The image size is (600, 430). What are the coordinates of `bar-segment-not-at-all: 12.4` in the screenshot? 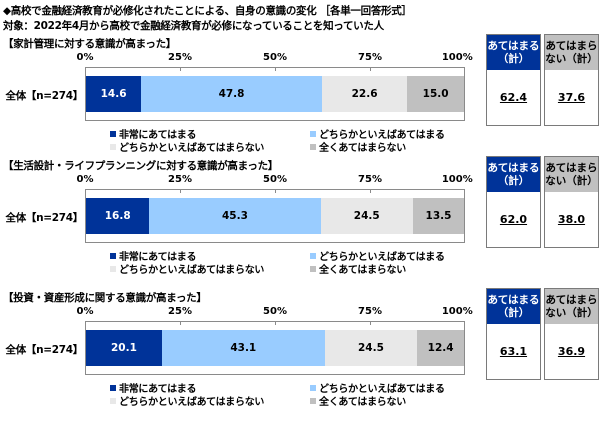 It's located at (441, 348).